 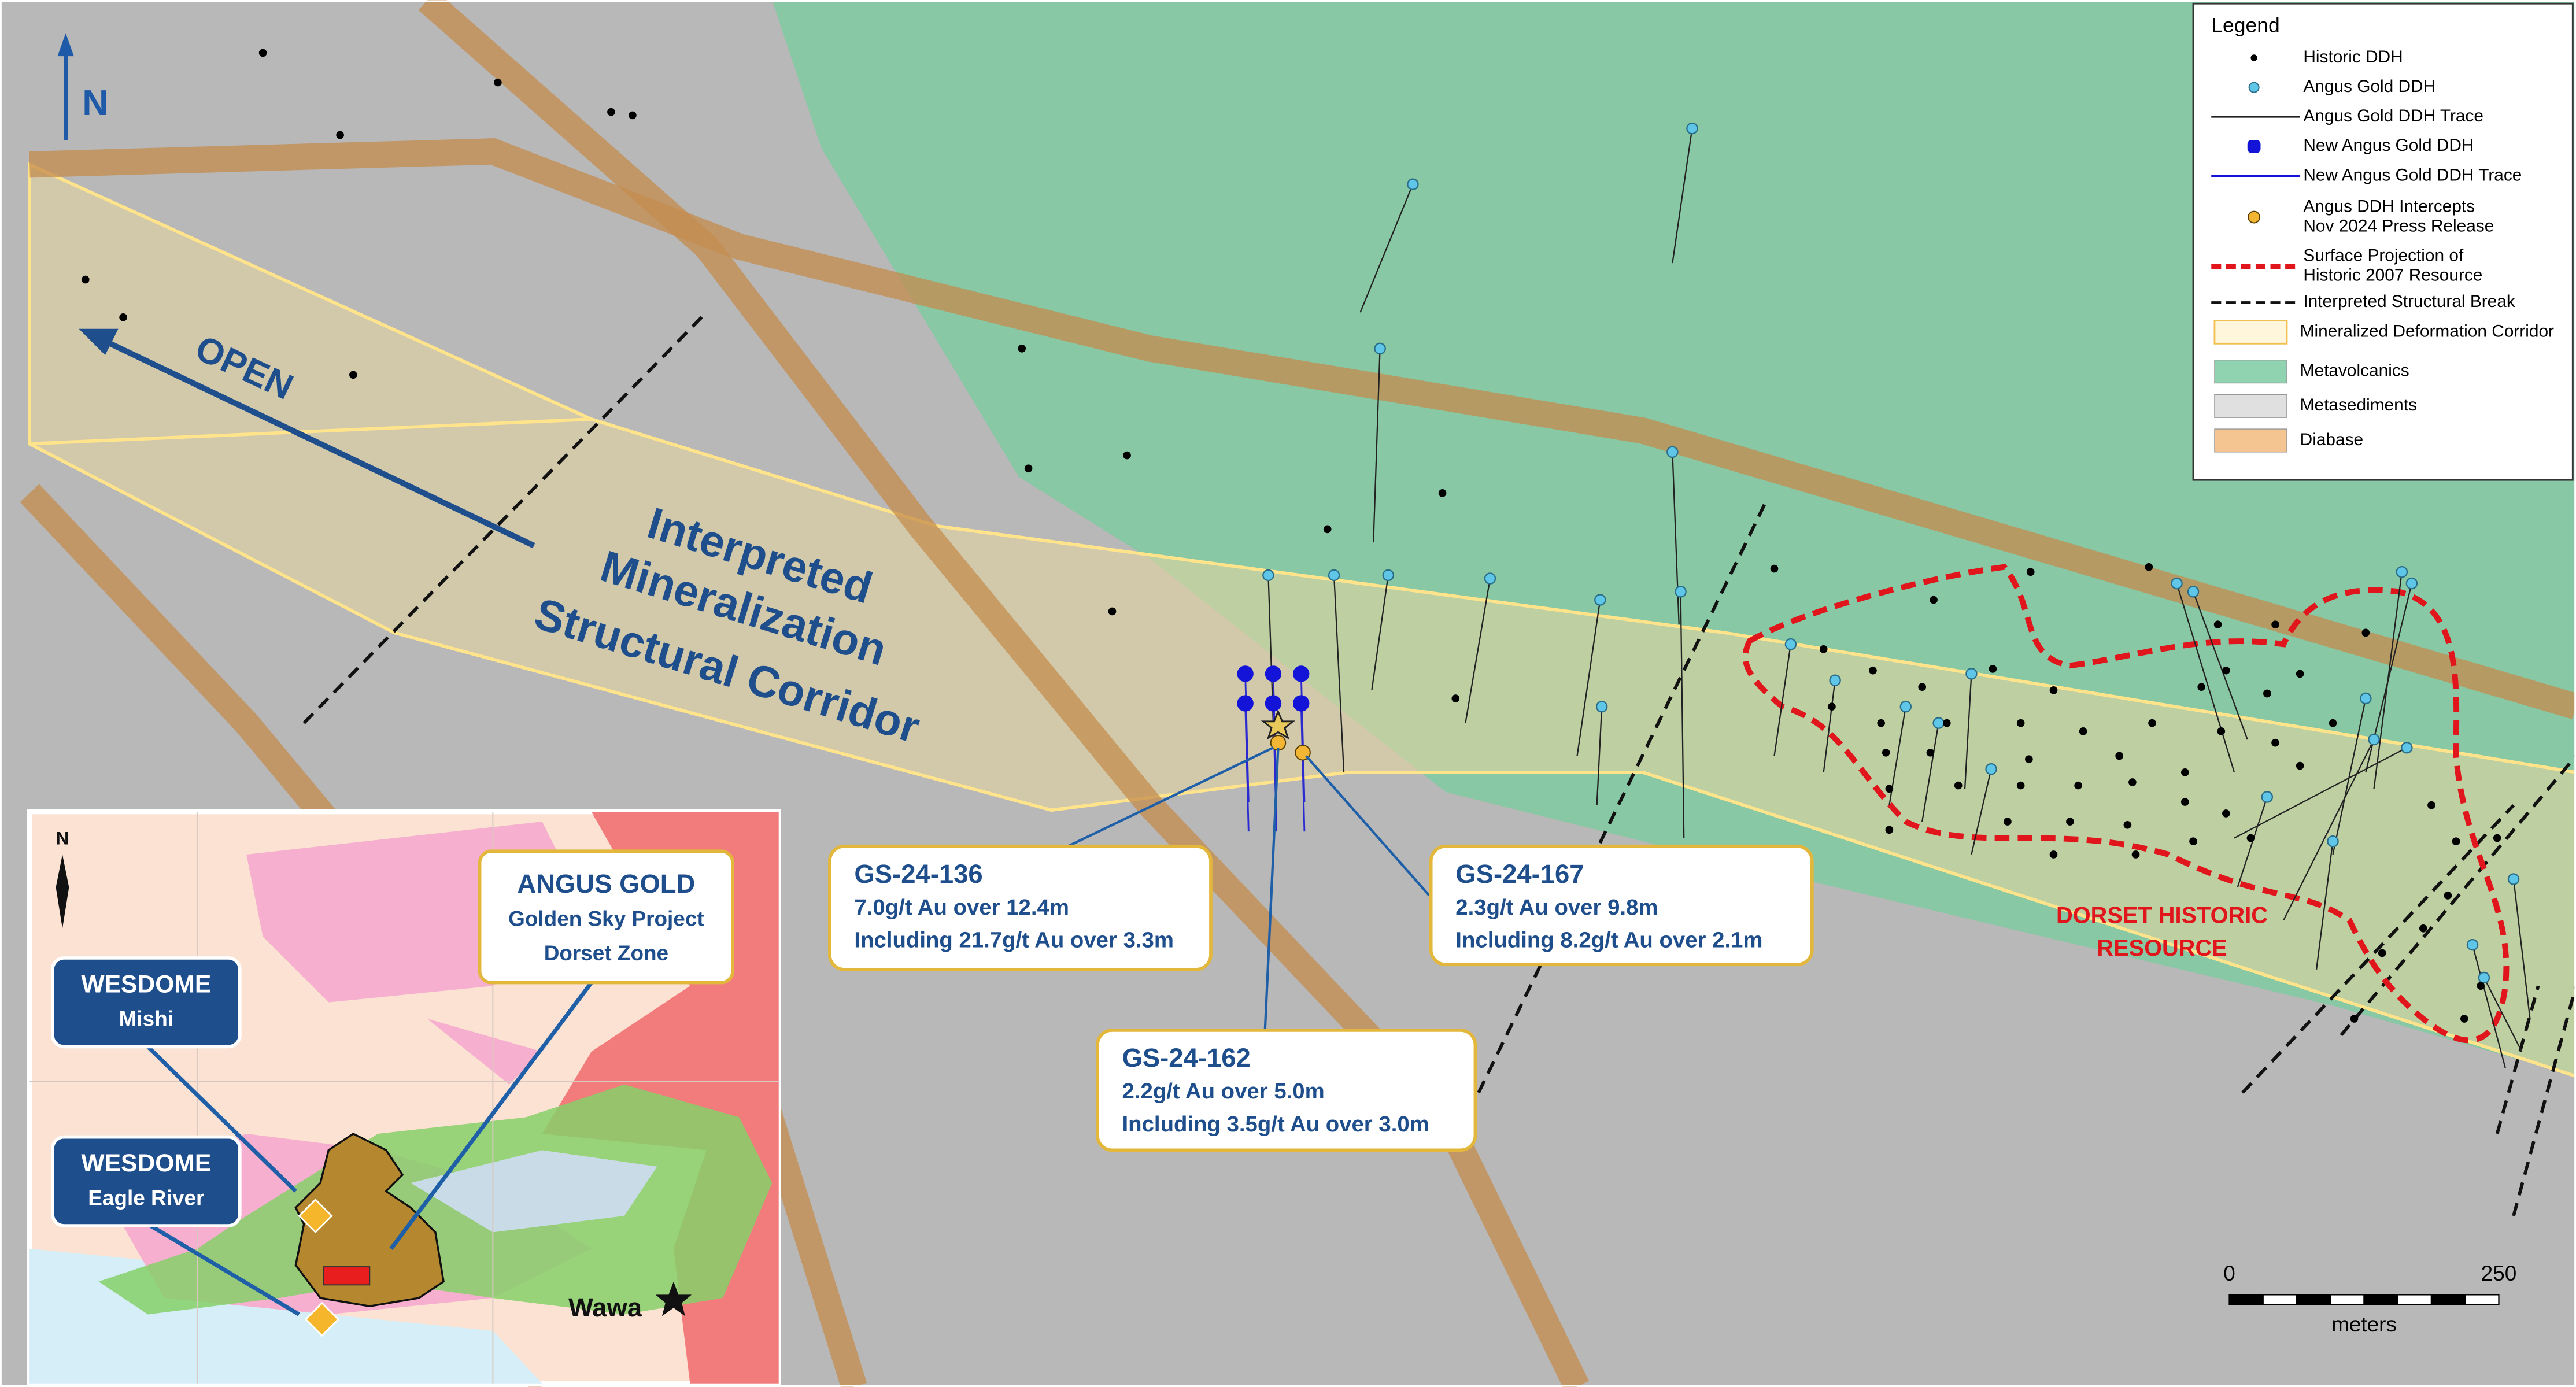 What do you see at coordinates (146, 1181) in the screenshot?
I see `wesdome-box` at bounding box center [146, 1181].